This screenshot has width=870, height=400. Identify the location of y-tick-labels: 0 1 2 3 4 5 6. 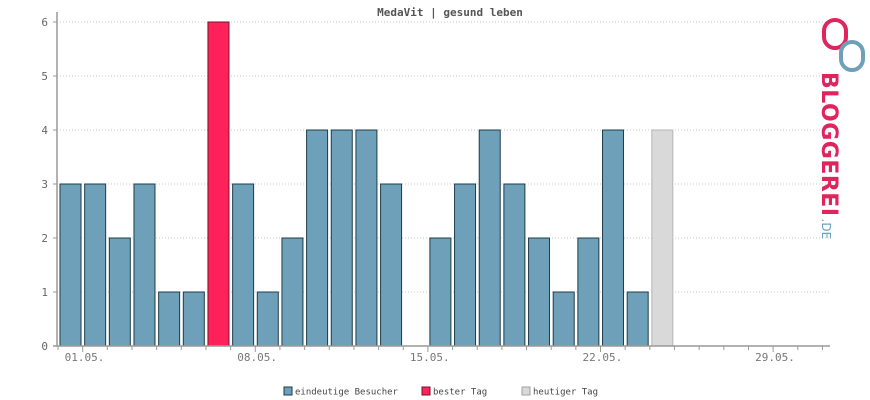
(44, 184).